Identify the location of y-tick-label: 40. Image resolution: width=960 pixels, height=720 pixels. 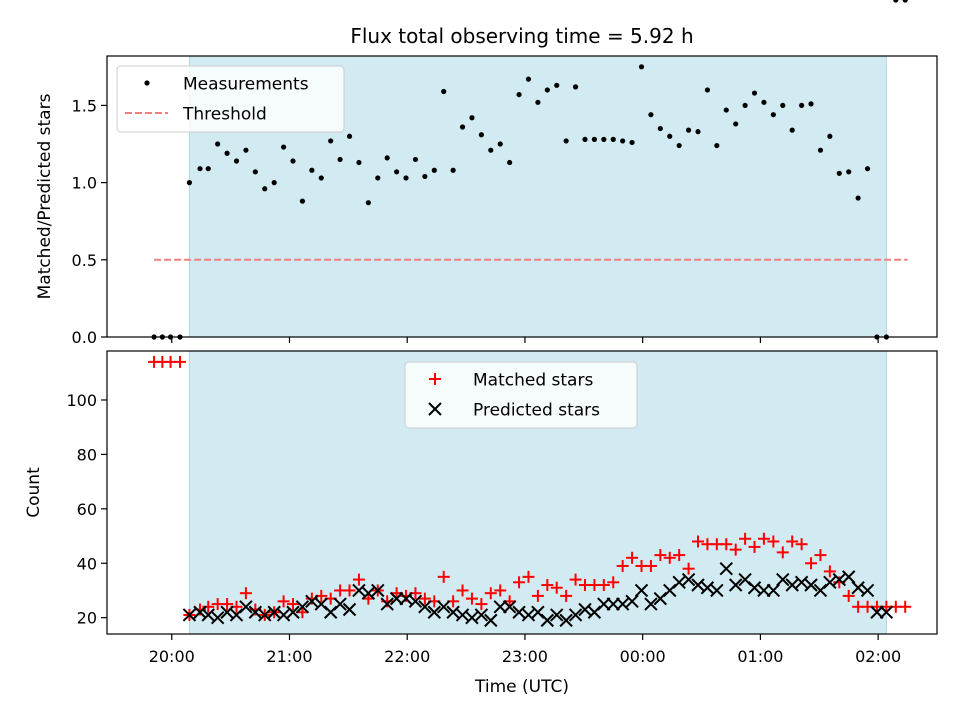
(87, 563).